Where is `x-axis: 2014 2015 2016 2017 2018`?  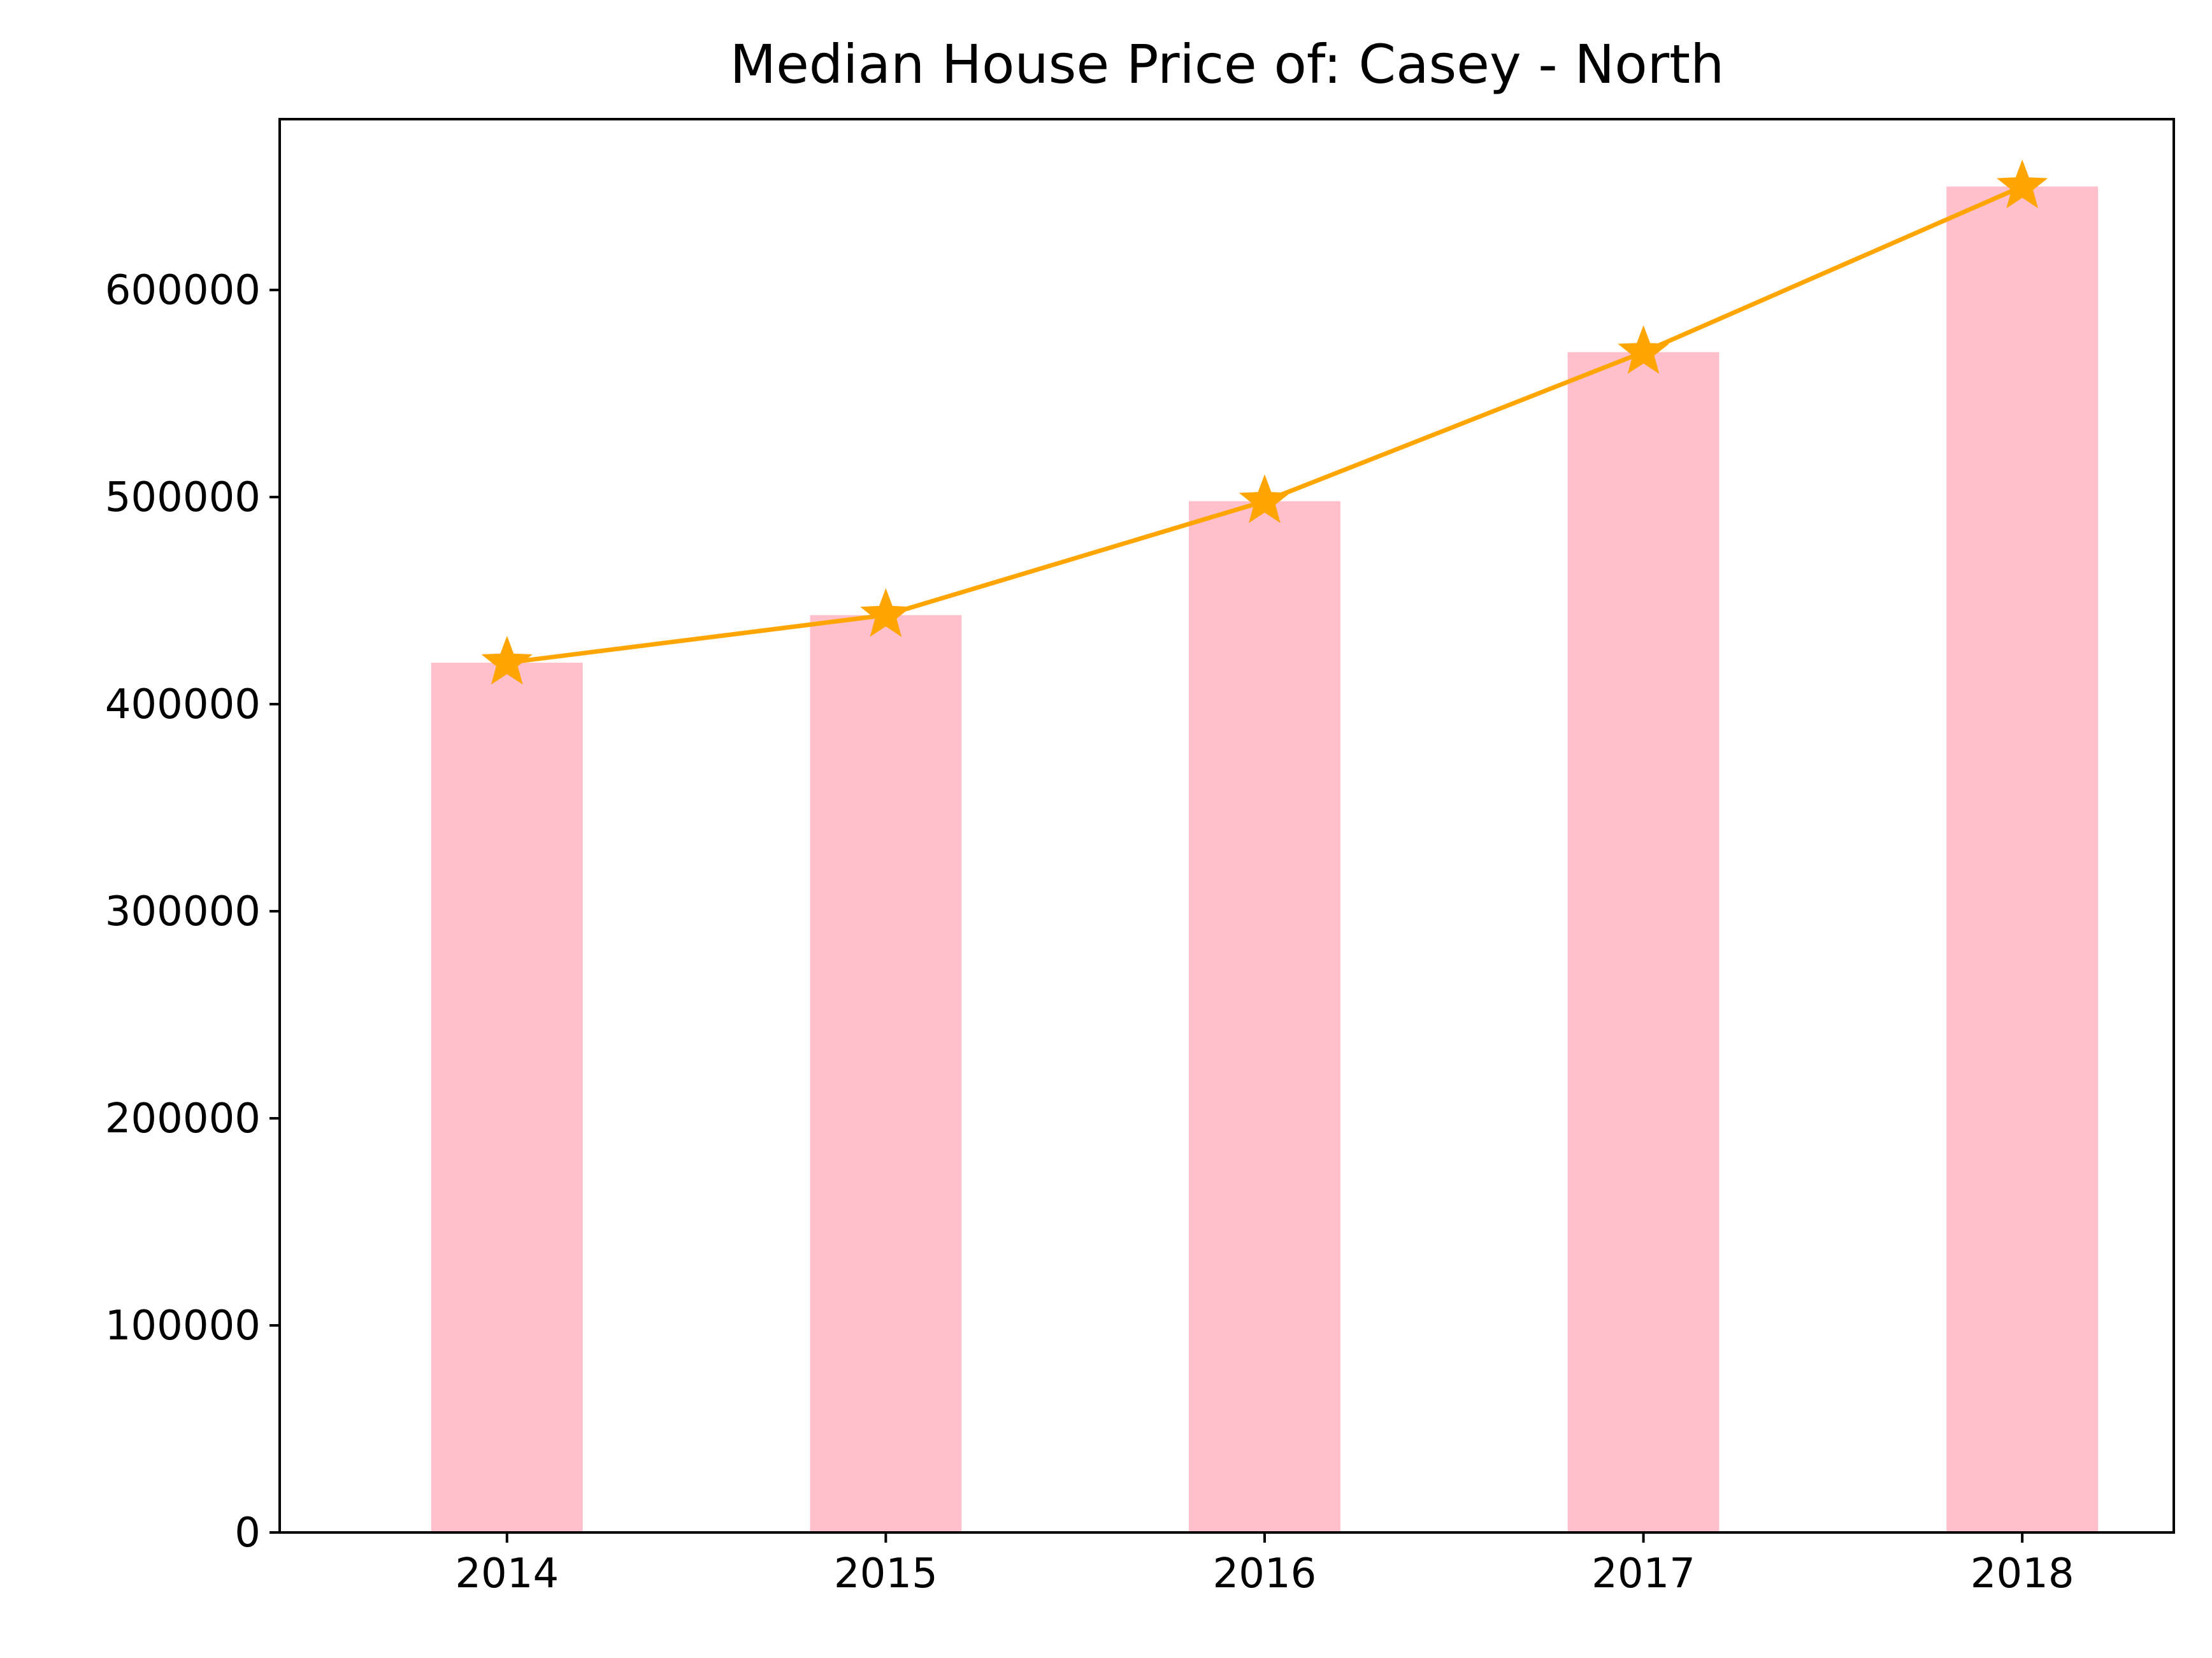
x-axis: 2014 2015 2016 2017 2018 is located at coordinates (1264, 1564).